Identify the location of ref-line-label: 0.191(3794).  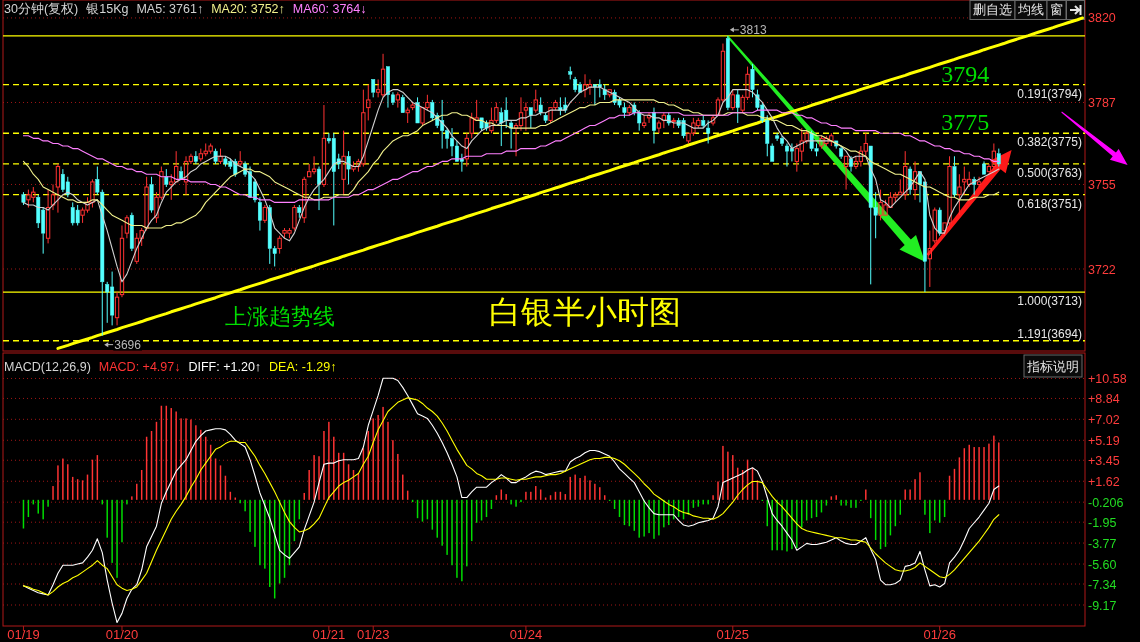
(1049, 93).